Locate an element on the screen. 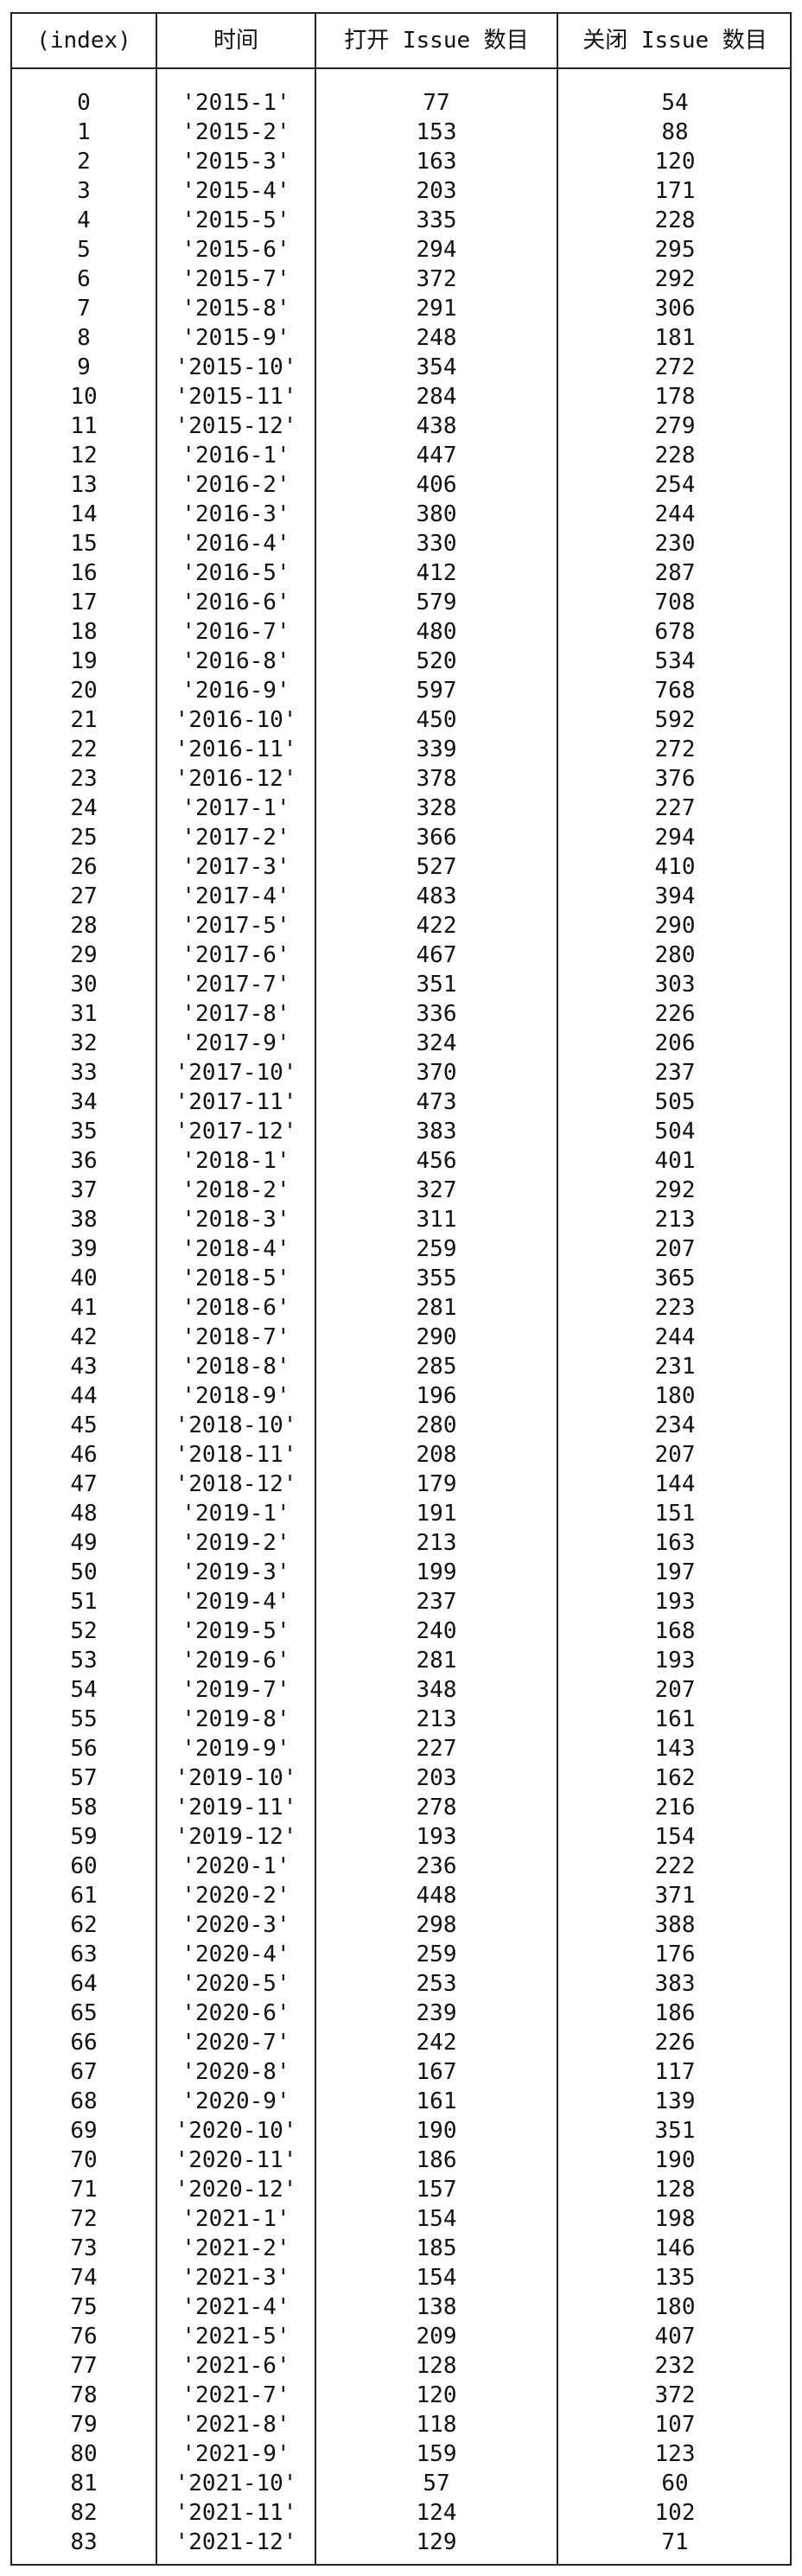  cell-time: '2015-3' is located at coordinates (236, 162).